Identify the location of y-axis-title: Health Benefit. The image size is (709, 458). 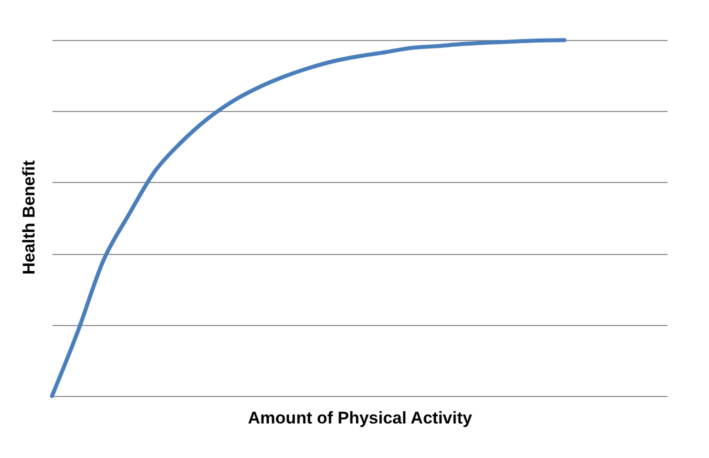
(29, 217).